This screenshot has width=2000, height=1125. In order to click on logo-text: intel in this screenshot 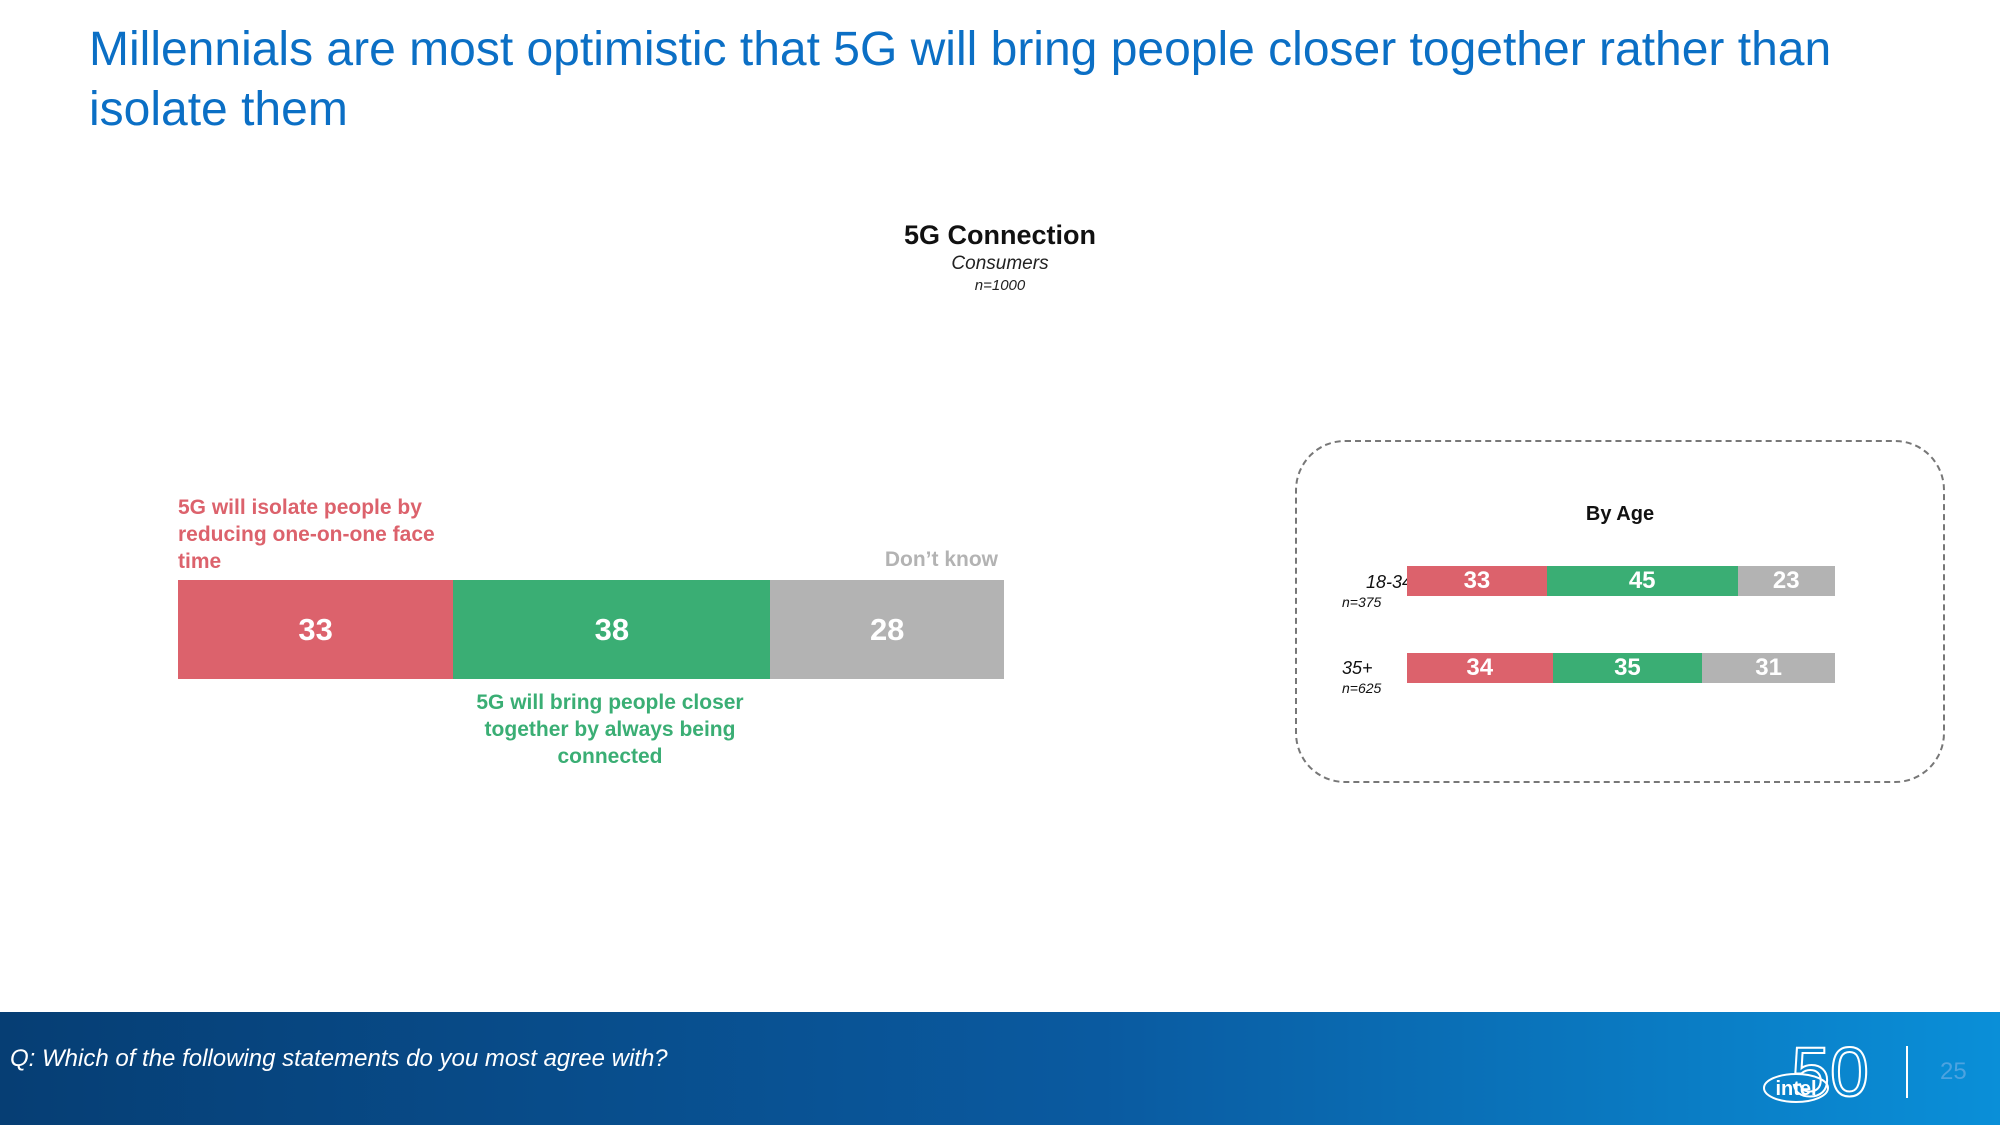, I will do `click(1795, 1089)`.